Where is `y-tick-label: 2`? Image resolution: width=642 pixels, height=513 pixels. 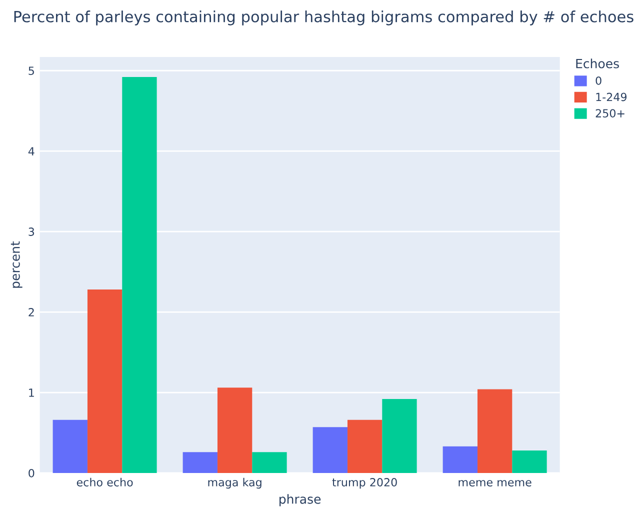 y-tick-label: 2 is located at coordinates (31, 312).